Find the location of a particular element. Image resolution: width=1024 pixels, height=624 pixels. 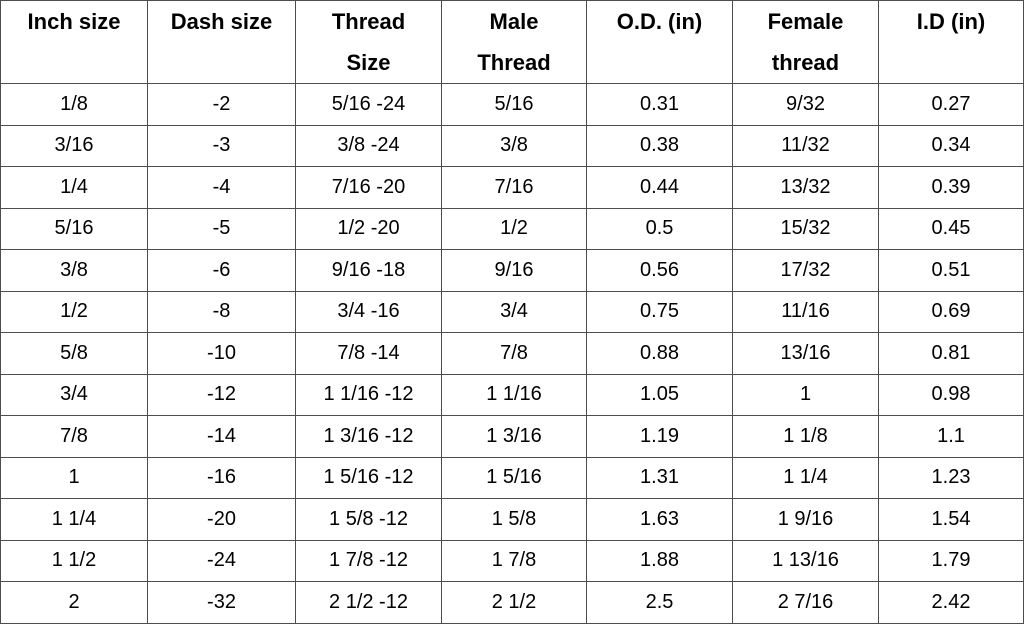

header-dash-size: Dash size is located at coordinates (221, 42).